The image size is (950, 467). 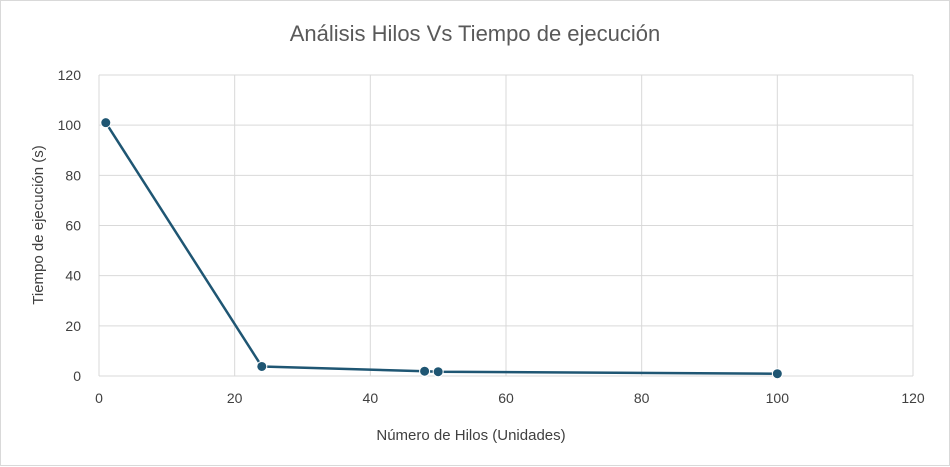 What do you see at coordinates (73, 226) in the screenshot?
I see `y-tick-label: 60` at bounding box center [73, 226].